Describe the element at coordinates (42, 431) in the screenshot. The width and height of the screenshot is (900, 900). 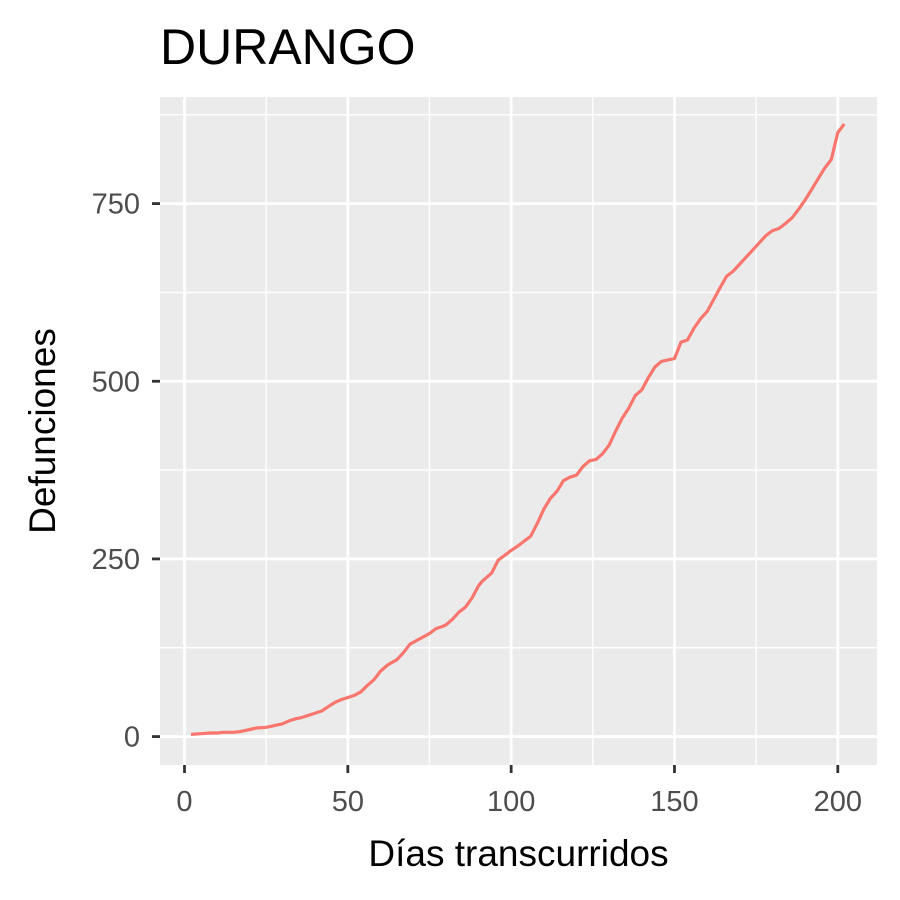
I see `y-axis-title: Defunciones` at that location.